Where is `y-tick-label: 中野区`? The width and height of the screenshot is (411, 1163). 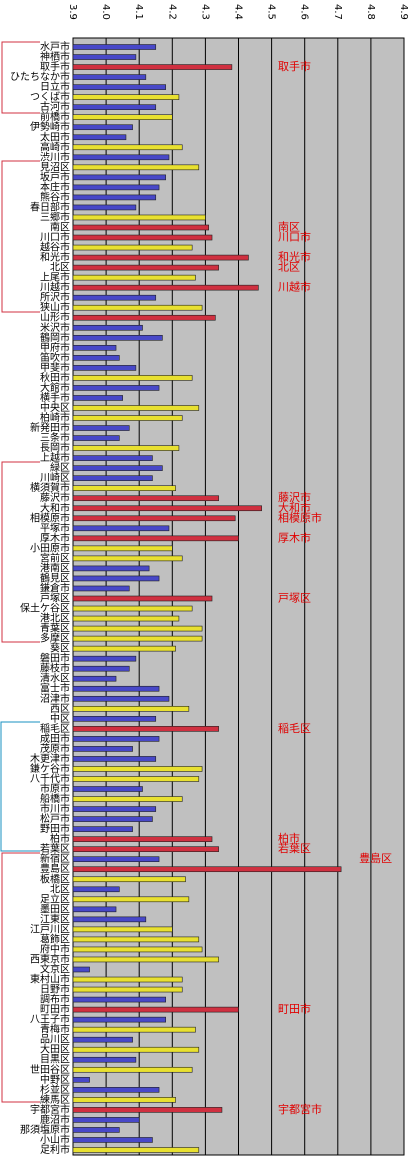
y-tick-label: 中野区 is located at coordinates (55, 1079).